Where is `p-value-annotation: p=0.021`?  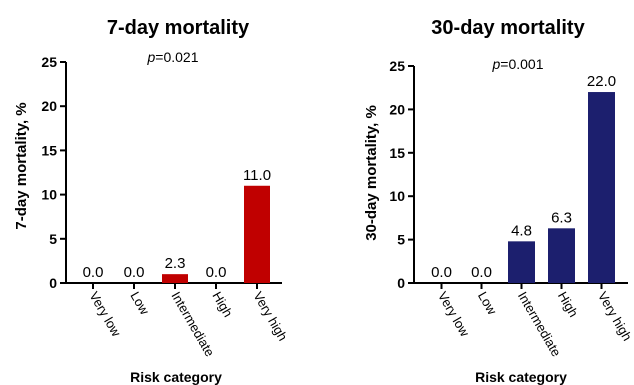
p-value-annotation: p=0.021 is located at coordinates (172, 57).